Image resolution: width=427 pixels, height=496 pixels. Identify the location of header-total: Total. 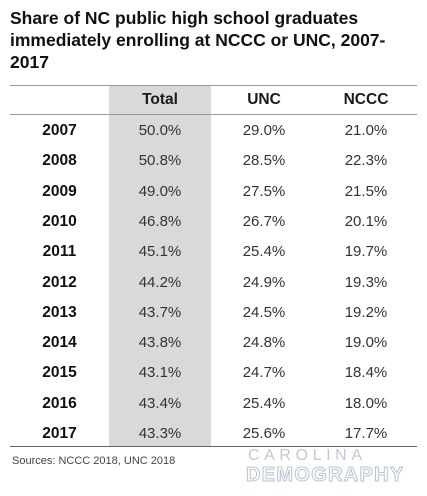
(160, 99).